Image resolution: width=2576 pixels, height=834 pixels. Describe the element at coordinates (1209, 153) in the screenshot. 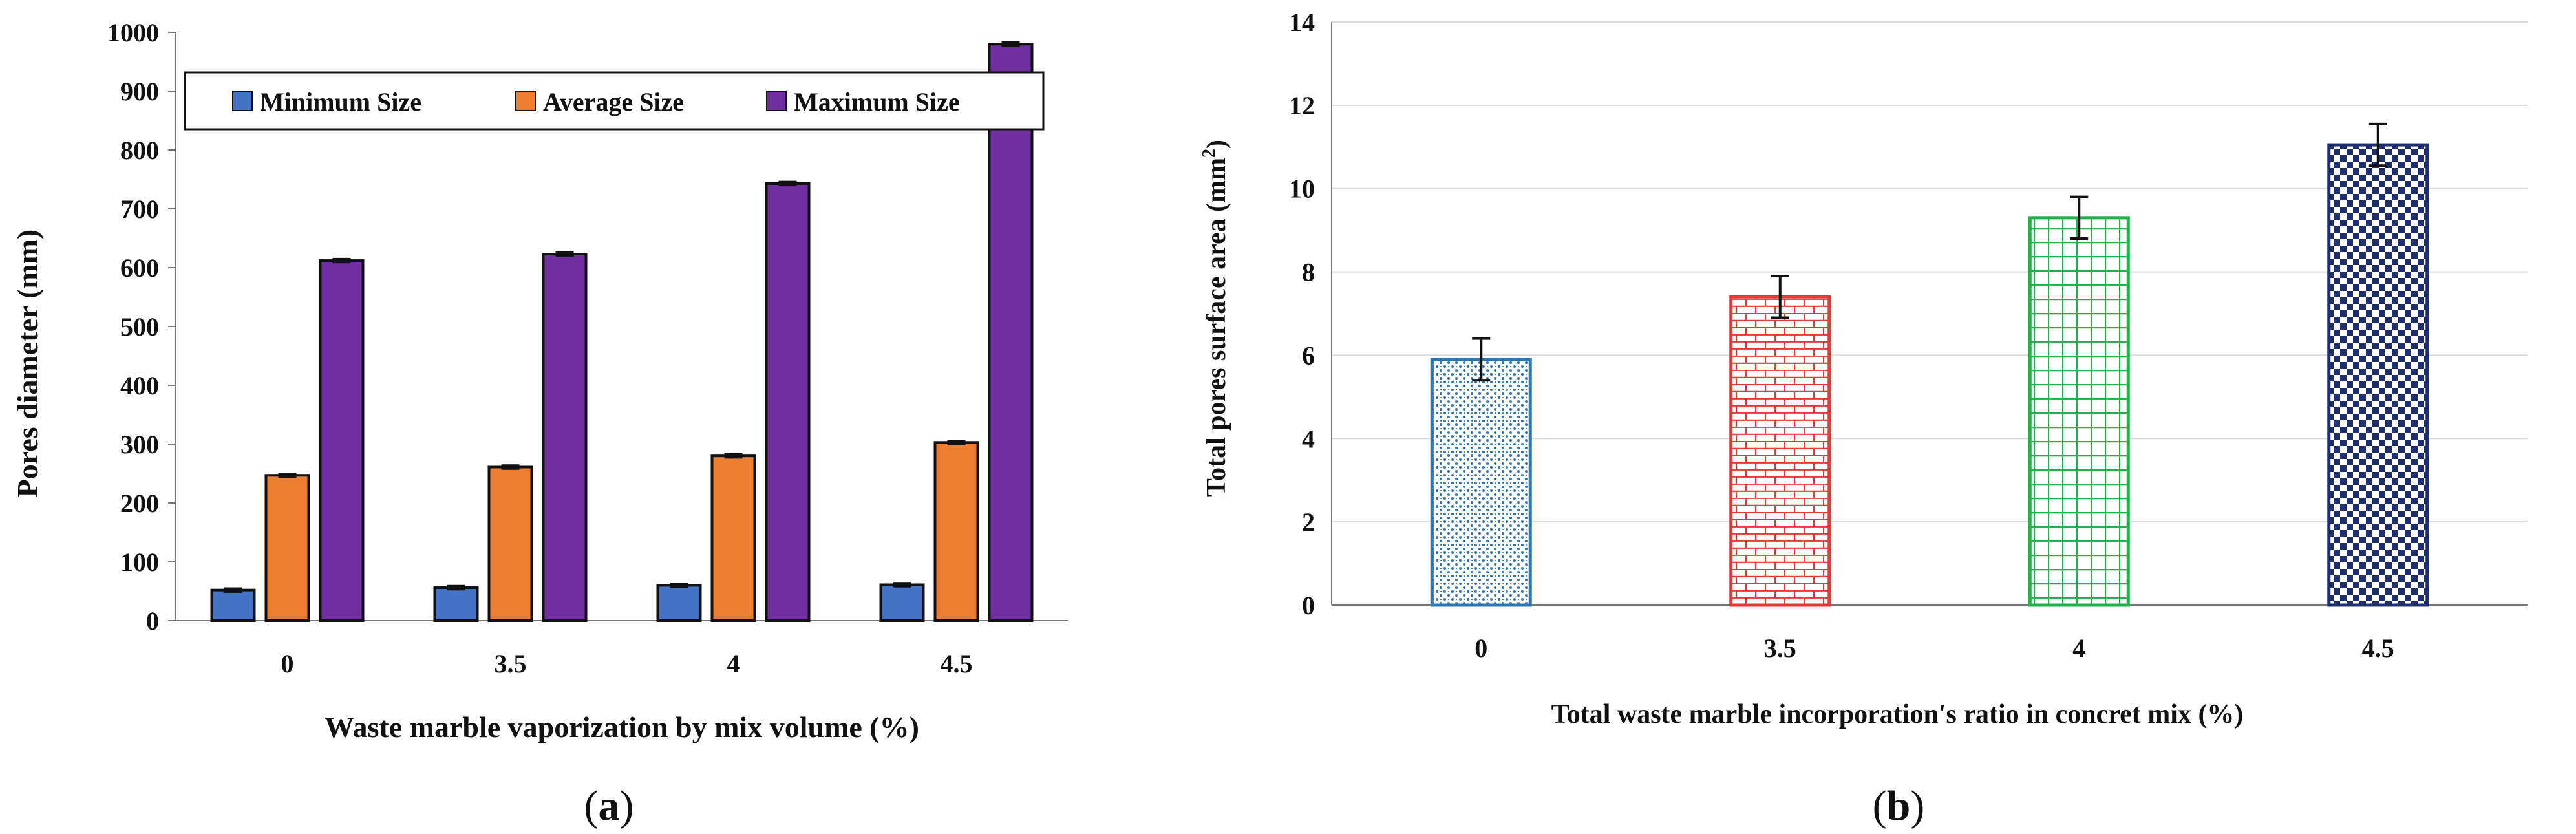

I see `chart-b-y-title-sup: 2` at that location.